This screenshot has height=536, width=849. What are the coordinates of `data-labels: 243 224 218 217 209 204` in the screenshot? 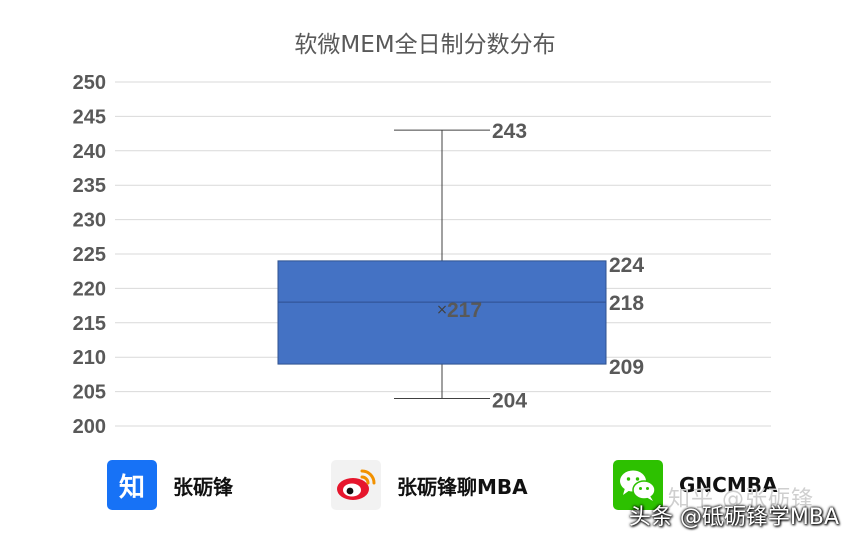 It's located at (545, 266).